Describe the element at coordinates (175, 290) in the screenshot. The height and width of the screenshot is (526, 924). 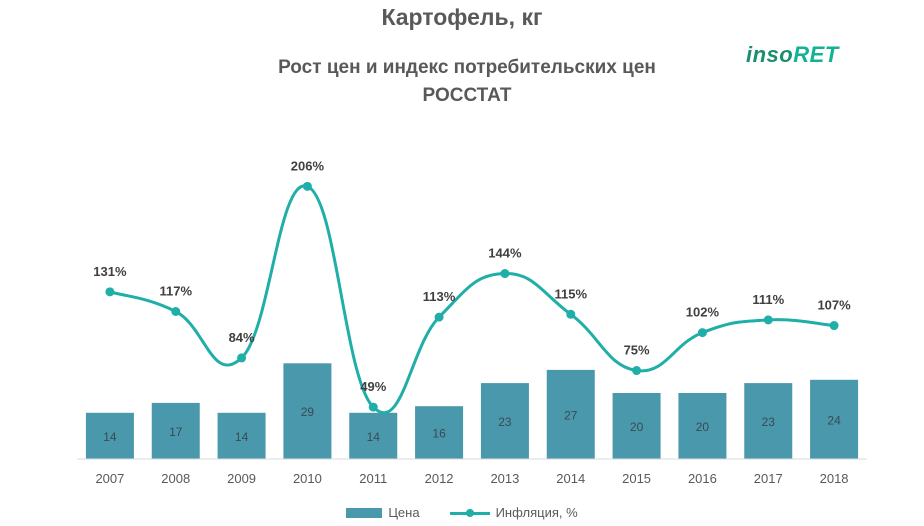
I see `inflation-value-label: 117%` at that location.